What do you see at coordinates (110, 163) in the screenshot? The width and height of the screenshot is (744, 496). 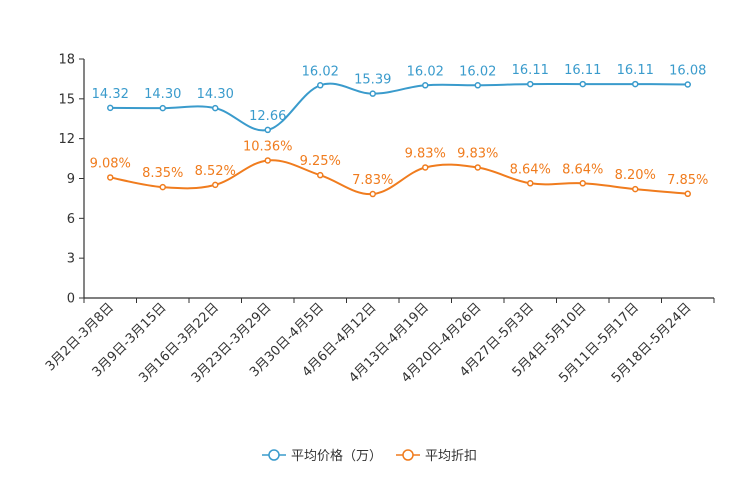 I see `data-label: 9.08%` at bounding box center [110, 163].